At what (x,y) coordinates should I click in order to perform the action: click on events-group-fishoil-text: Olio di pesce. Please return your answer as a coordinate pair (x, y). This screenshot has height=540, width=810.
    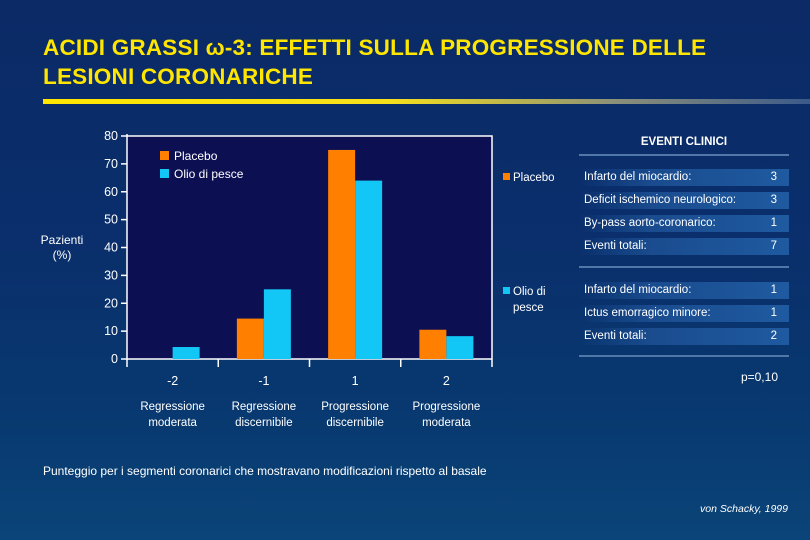
    Looking at the image, I should click on (529, 300).